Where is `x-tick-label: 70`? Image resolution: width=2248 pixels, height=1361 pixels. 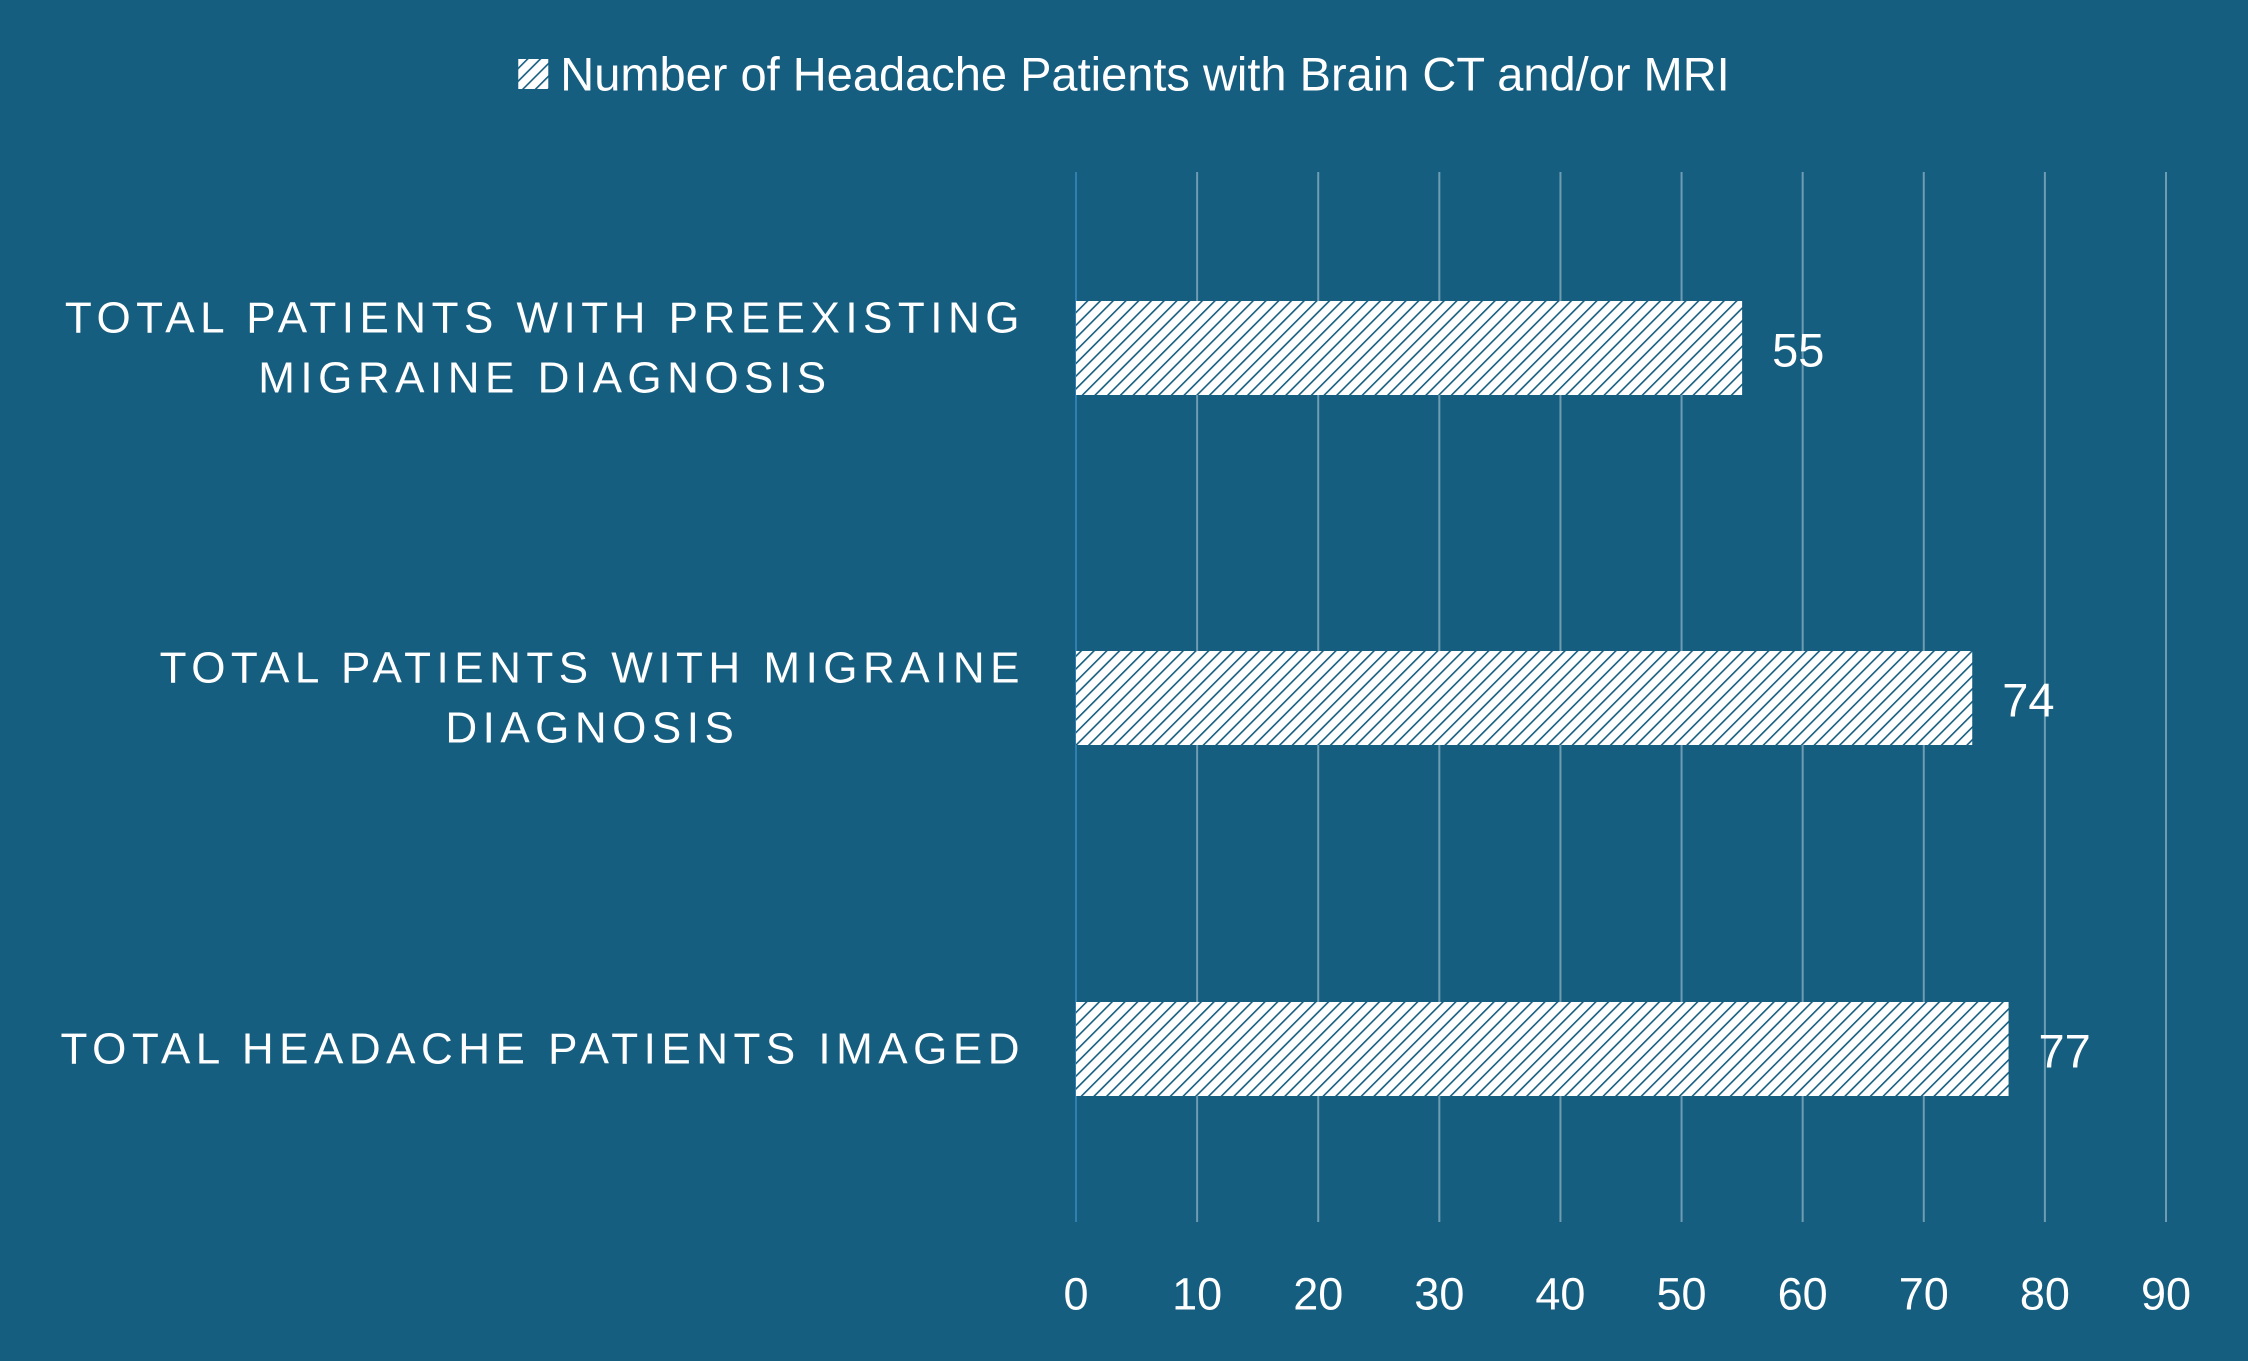 x-tick-label: 70 is located at coordinates (1924, 1294).